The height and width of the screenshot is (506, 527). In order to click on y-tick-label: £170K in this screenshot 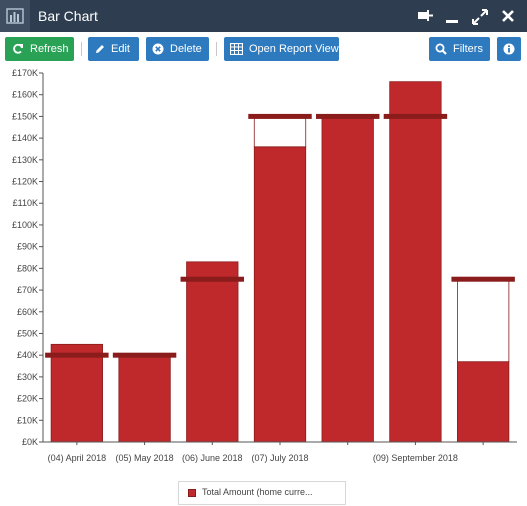, I will do `click(25, 73)`.